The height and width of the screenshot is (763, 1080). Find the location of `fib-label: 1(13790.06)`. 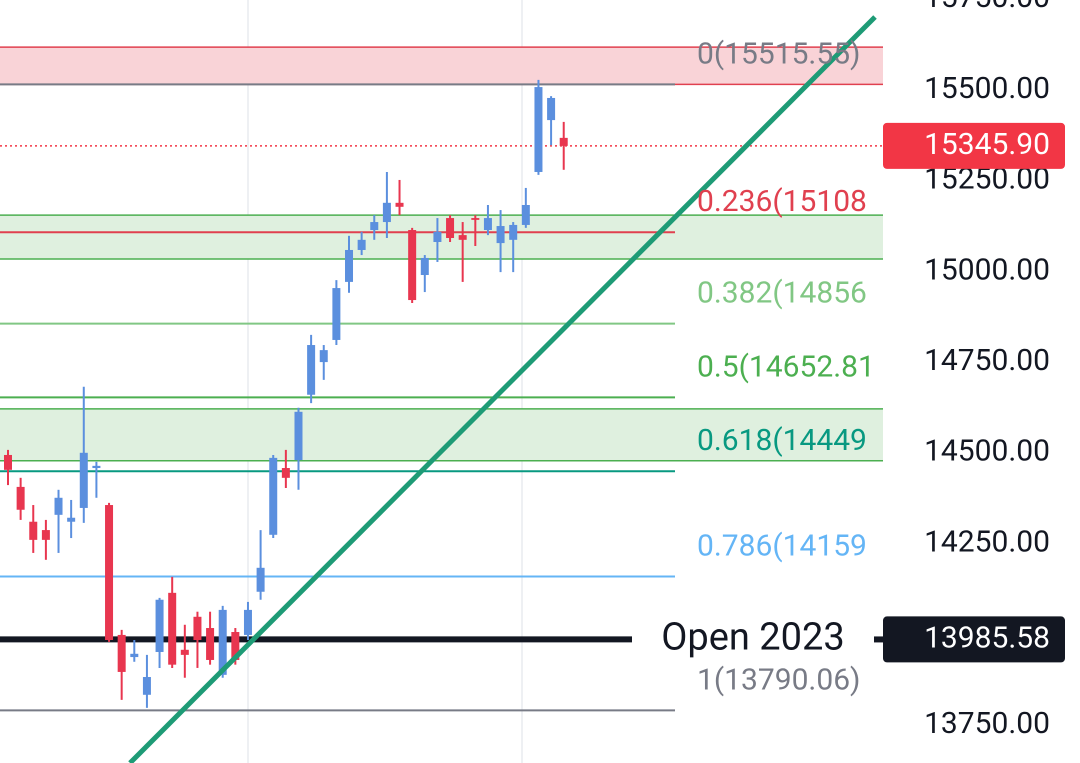

fib-label: 1(13790.06) is located at coordinates (779, 679).